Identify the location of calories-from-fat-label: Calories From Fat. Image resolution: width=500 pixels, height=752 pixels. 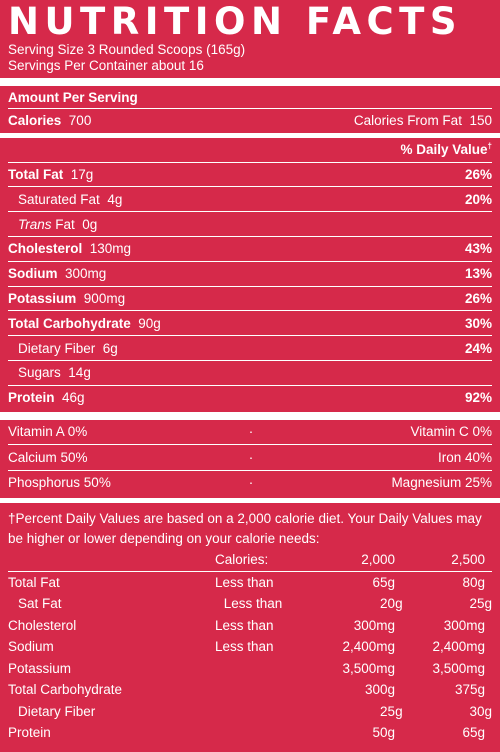
(407, 121).